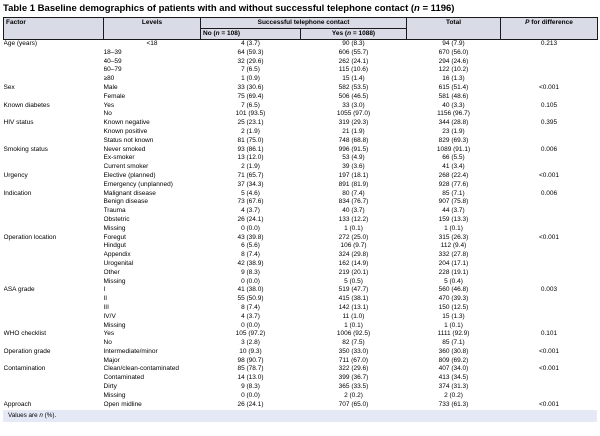 This screenshot has width=600, height=436. Describe the element at coordinates (112, 70) in the screenshot. I see `cell-level: 60–79` at that location.